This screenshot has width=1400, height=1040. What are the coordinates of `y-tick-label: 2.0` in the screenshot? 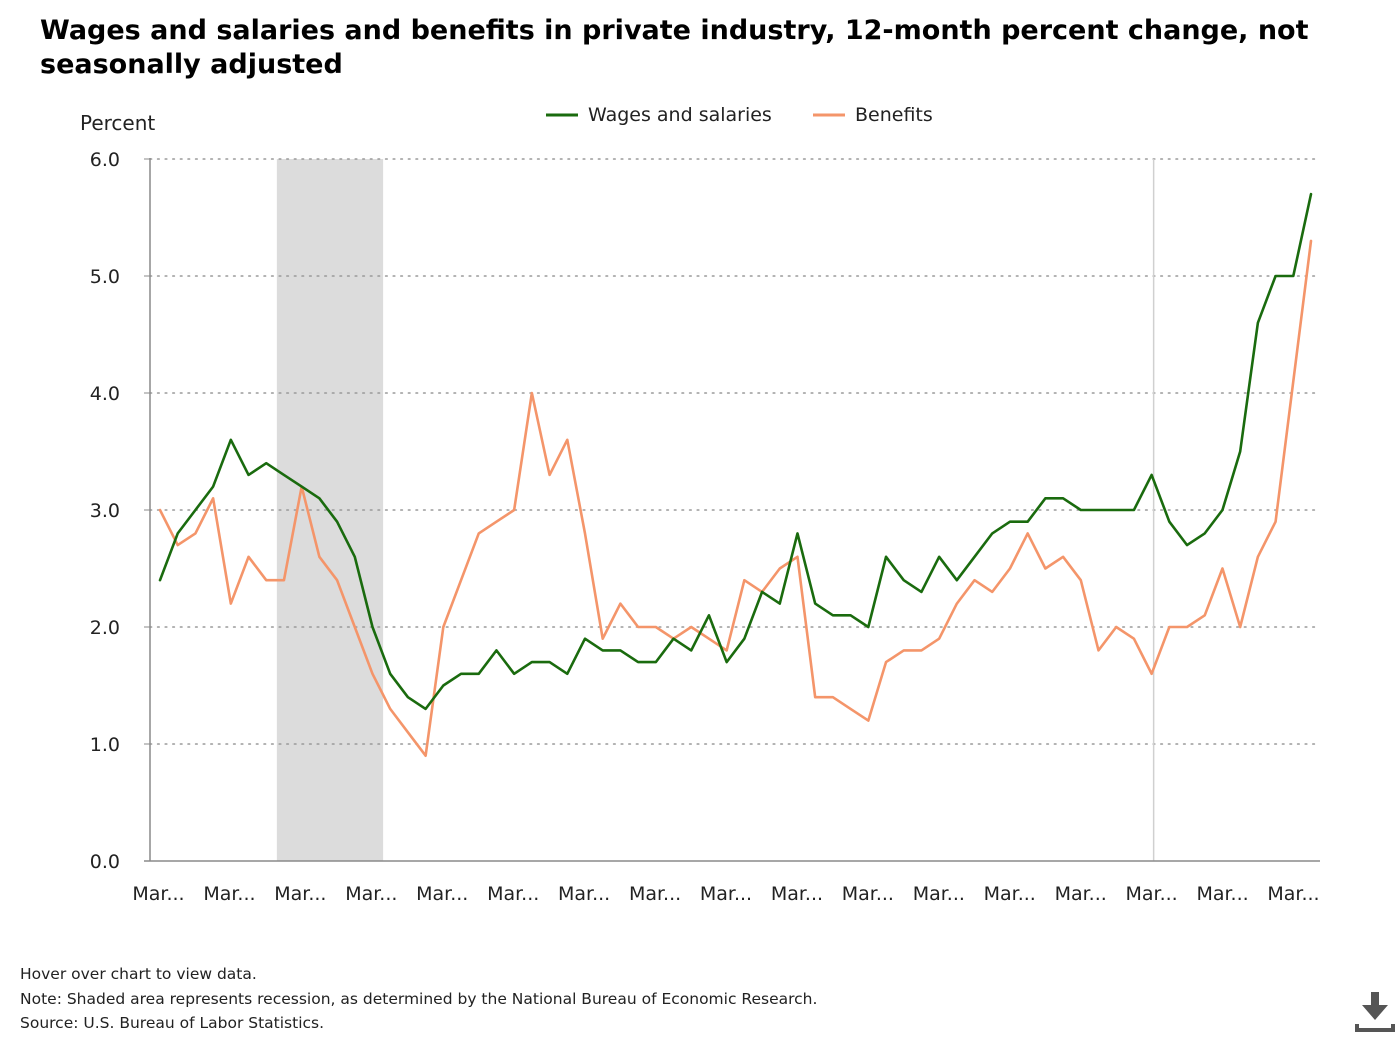 It's located at (105, 628).